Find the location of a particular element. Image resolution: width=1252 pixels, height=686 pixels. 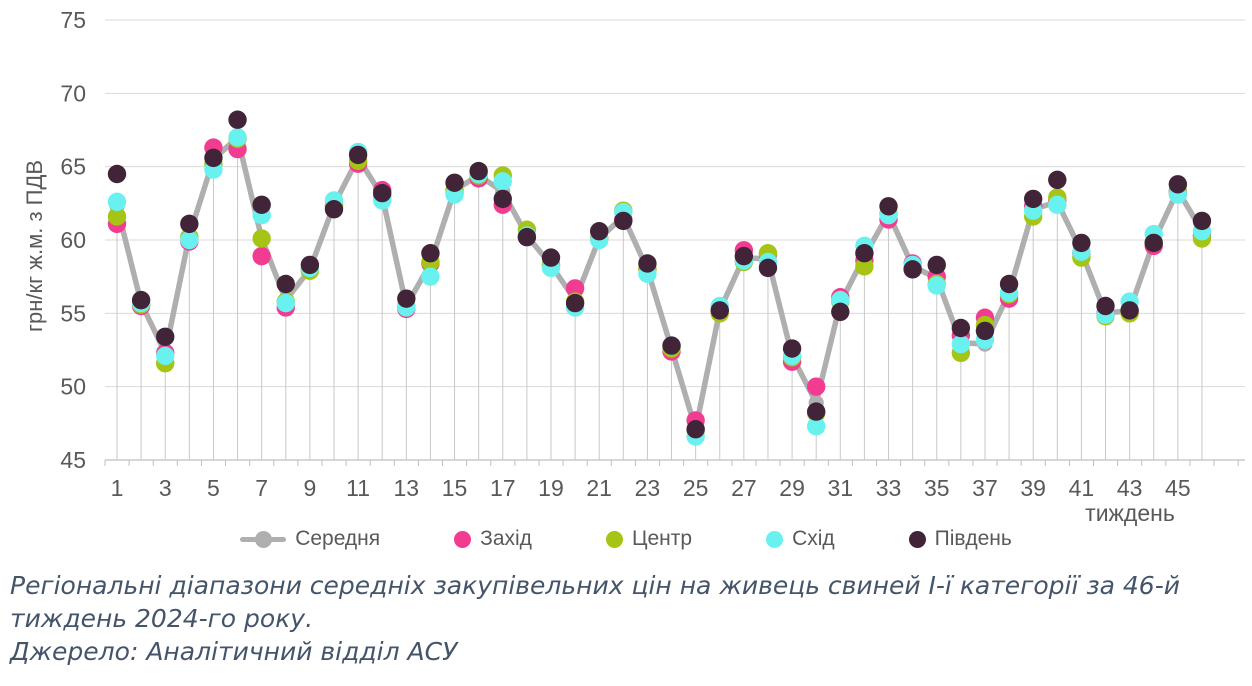

x-tick-label: 29 is located at coordinates (792, 488).